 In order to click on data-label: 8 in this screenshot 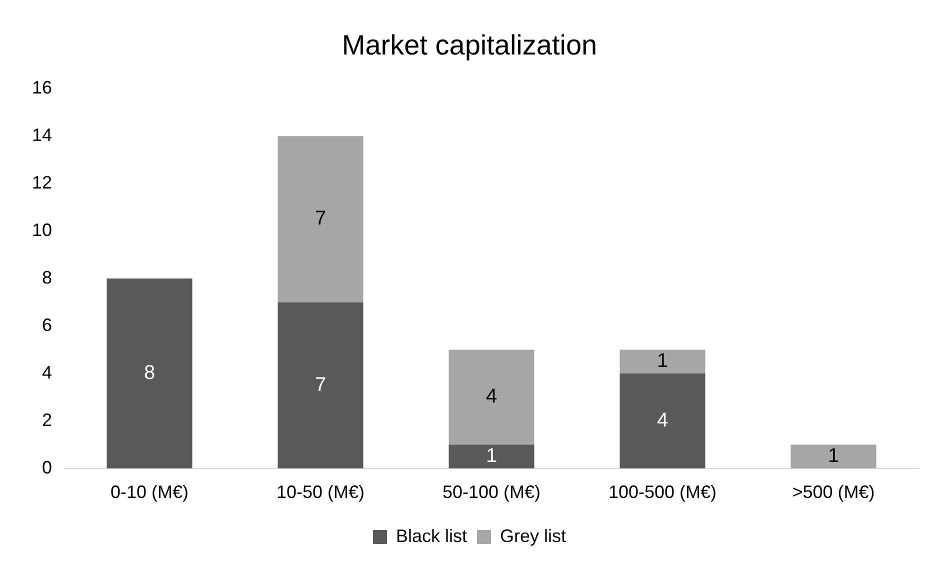, I will do `click(150, 373)`.